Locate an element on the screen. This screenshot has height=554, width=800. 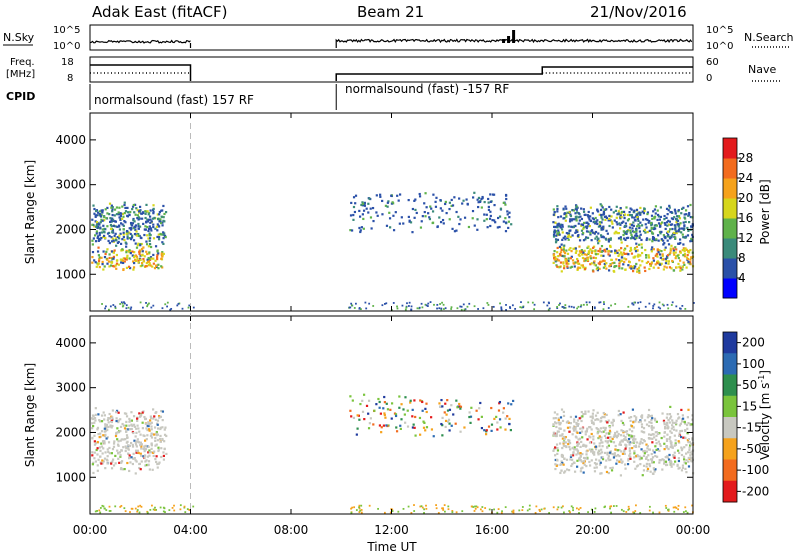
colorbar-tick-label: -200 is located at coordinates (755, 491).